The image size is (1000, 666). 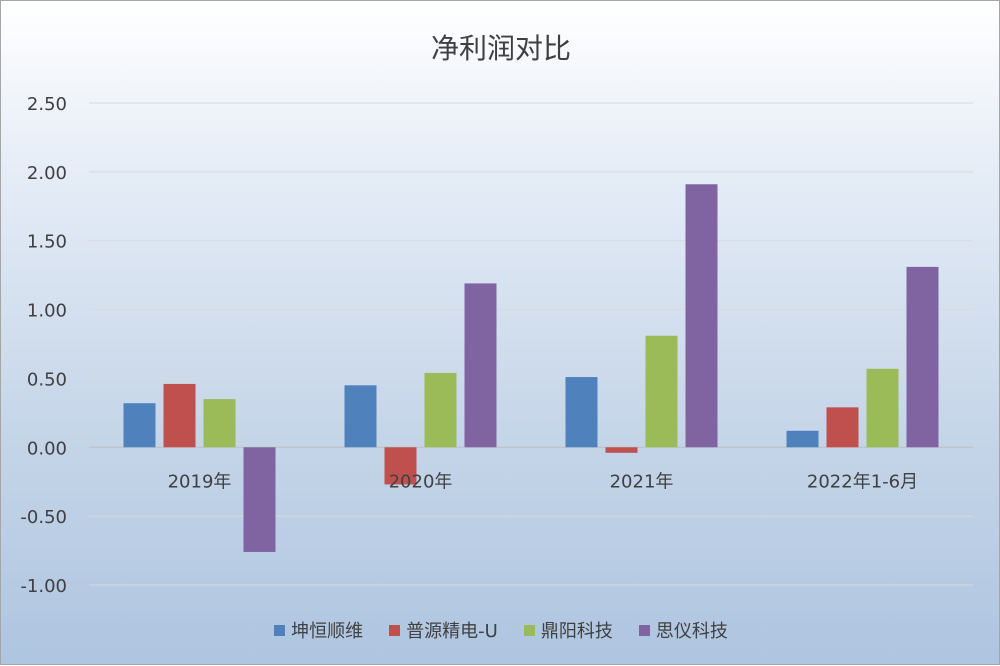 I want to click on x-tick-label: 2021年, so click(x=642, y=481).